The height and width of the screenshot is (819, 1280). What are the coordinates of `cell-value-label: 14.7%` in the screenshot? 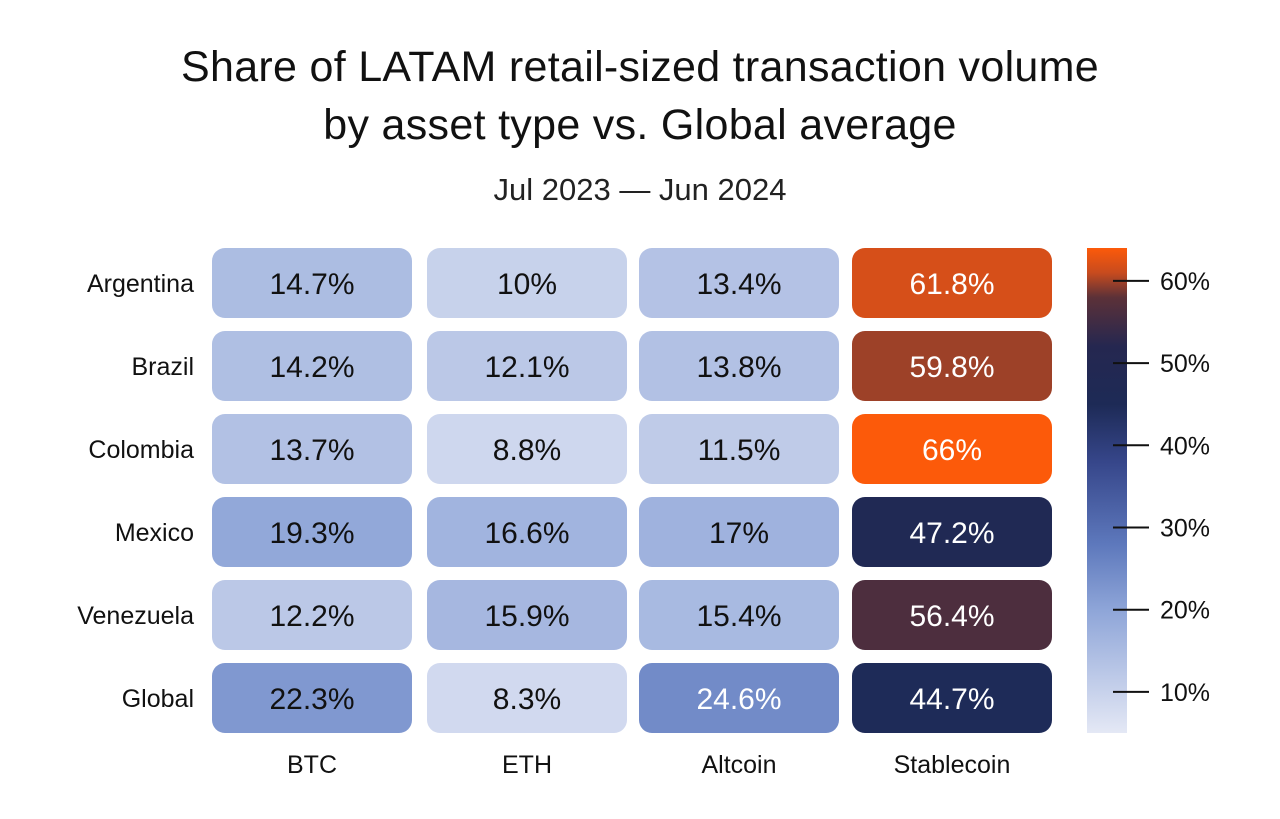 It's located at (311, 284).